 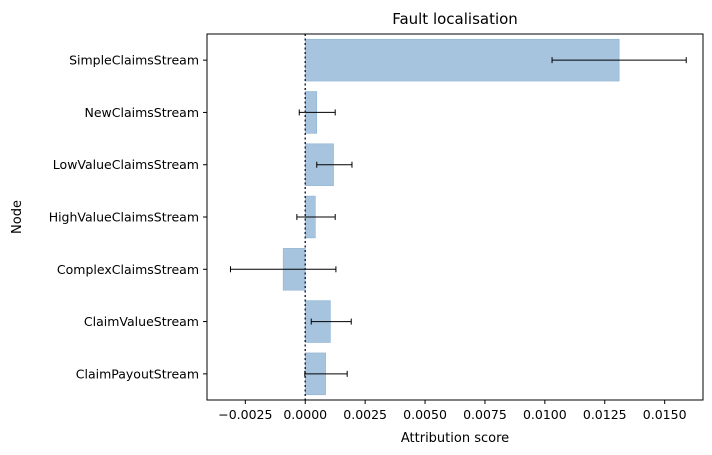 What do you see at coordinates (141, 321) in the screenshot?
I see `y-tick-label: ClaimValueStream` at bounding box center [141, 321].